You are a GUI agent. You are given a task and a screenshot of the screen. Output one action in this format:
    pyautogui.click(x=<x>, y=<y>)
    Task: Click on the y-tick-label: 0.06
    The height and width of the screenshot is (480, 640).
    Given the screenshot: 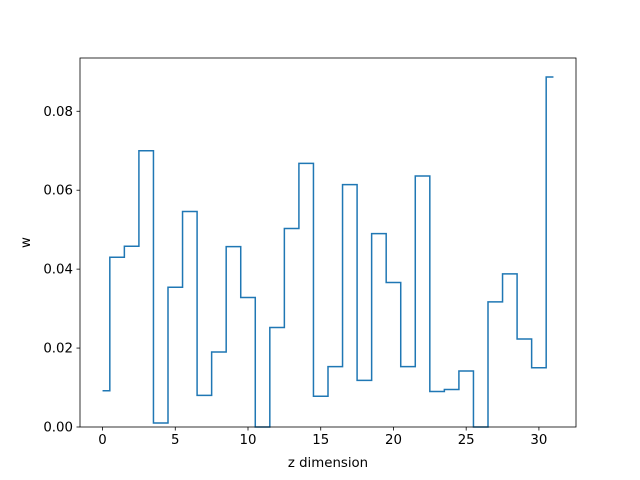 What is the action you would take?
    pyautogui.click(x=58, y=191)
    